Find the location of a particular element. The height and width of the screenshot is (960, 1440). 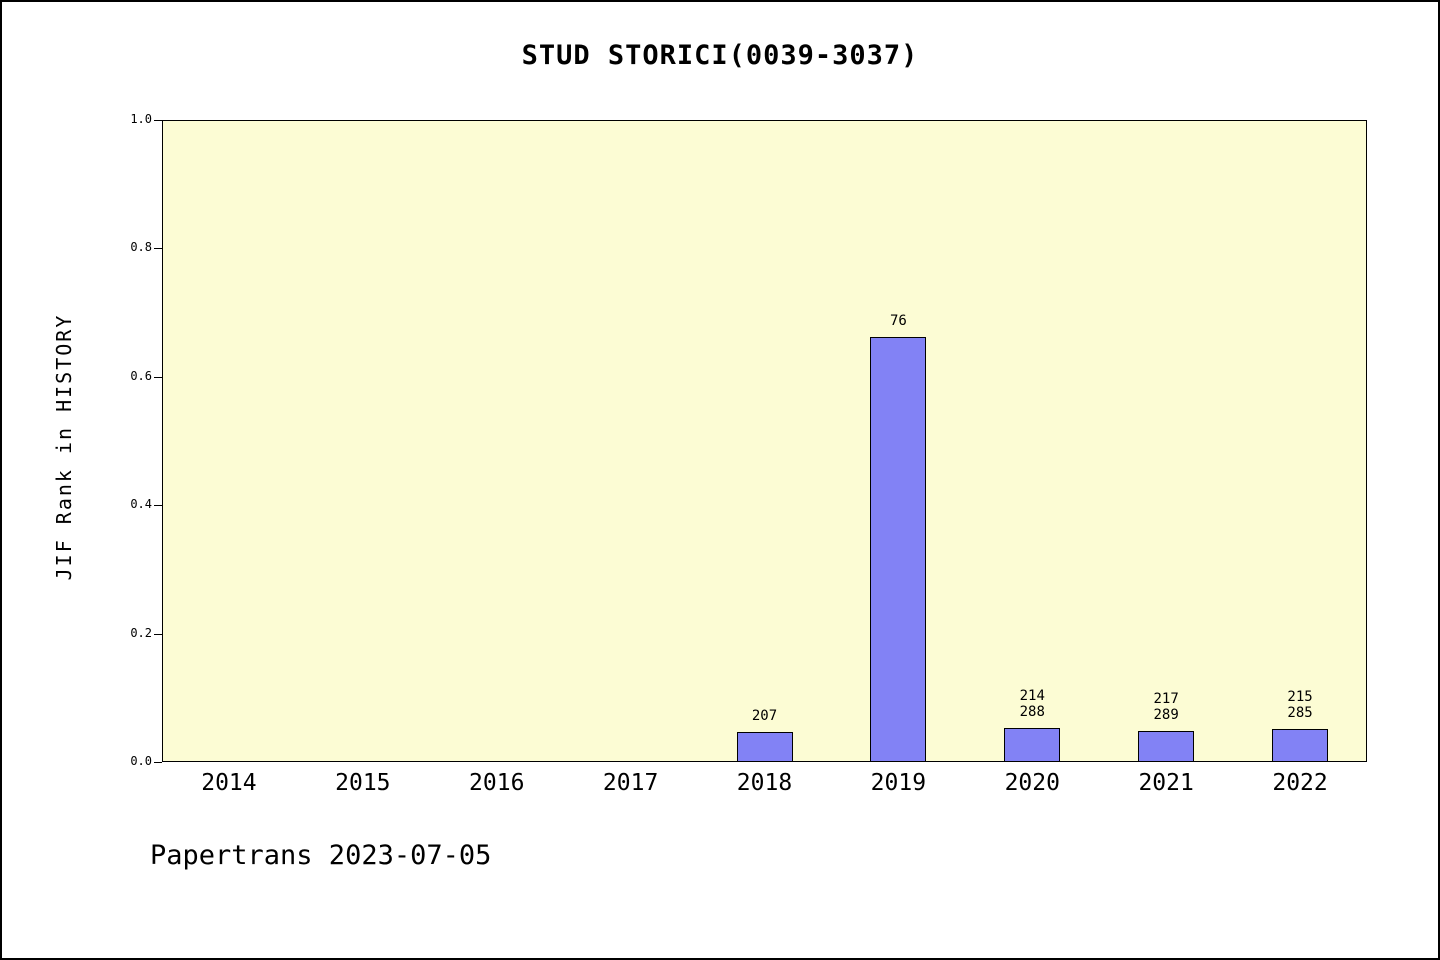

bar-value-label: 214 288 is located at coordinates (1032, 704).